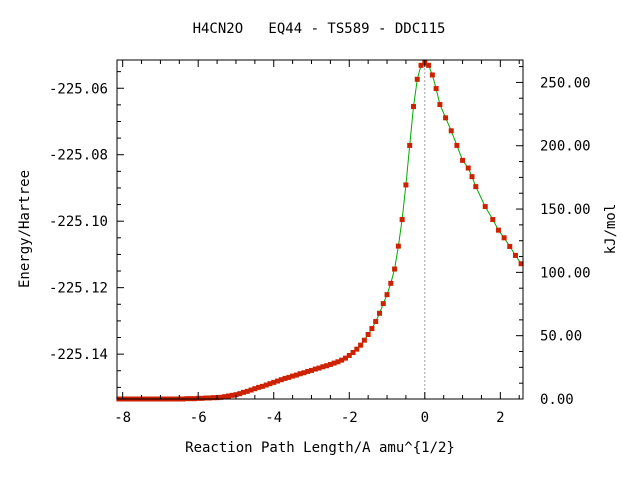  I want to click on y-tick-label: -225.14, so click(78, 355).